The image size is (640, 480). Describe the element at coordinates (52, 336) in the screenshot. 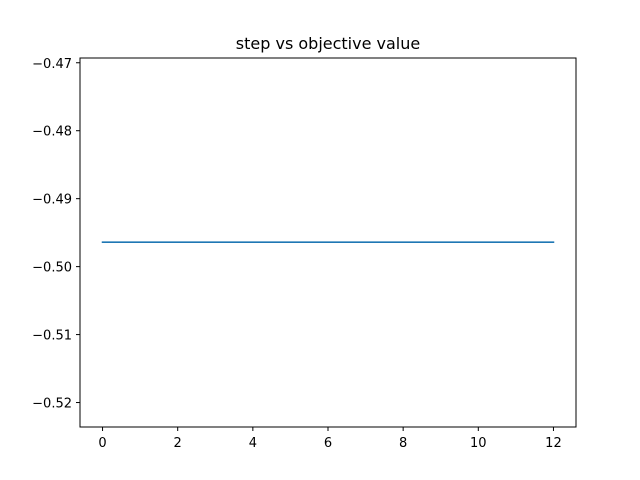

I see `y-tick-label: −0.51` at that location.